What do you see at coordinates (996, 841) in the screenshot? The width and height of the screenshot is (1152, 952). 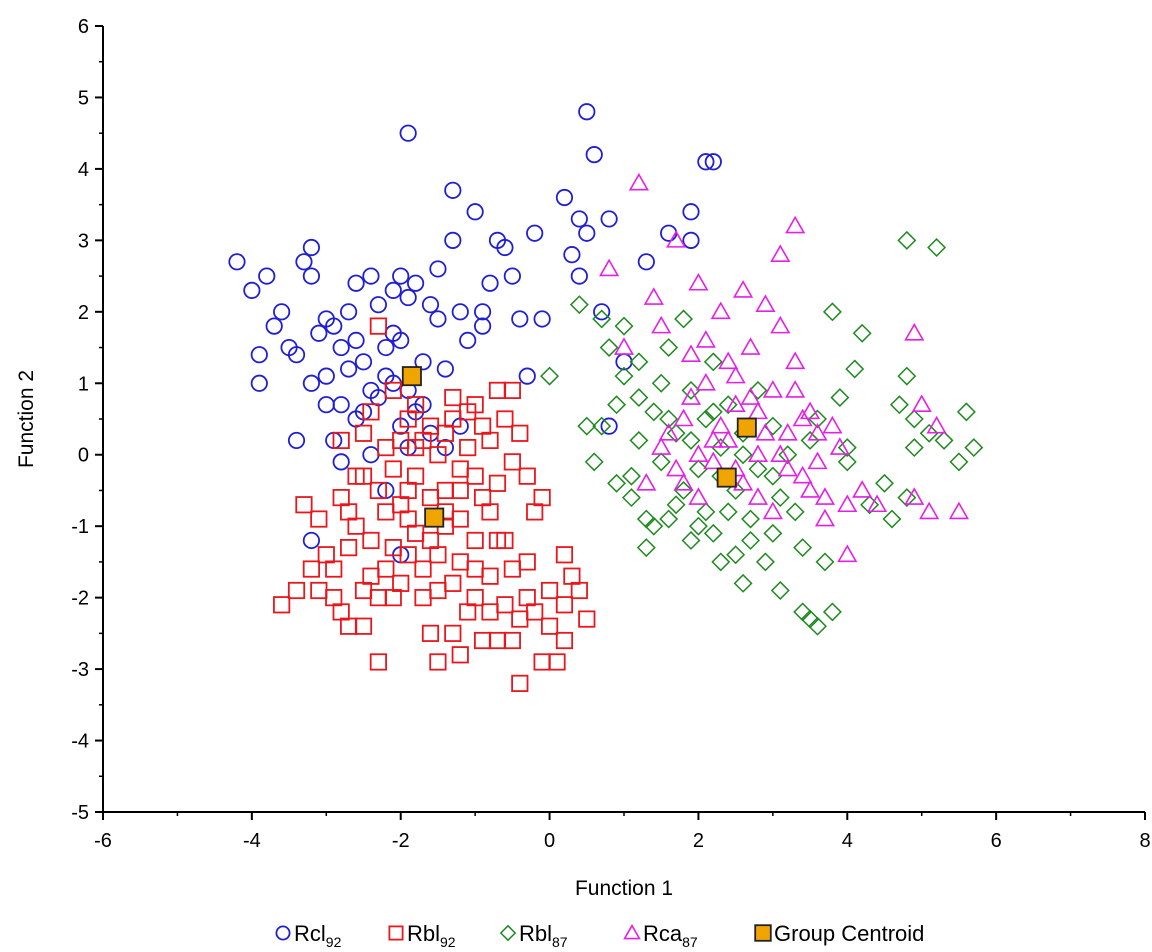 I see `x-tick-label: 6` at bounding box center [996, 841].